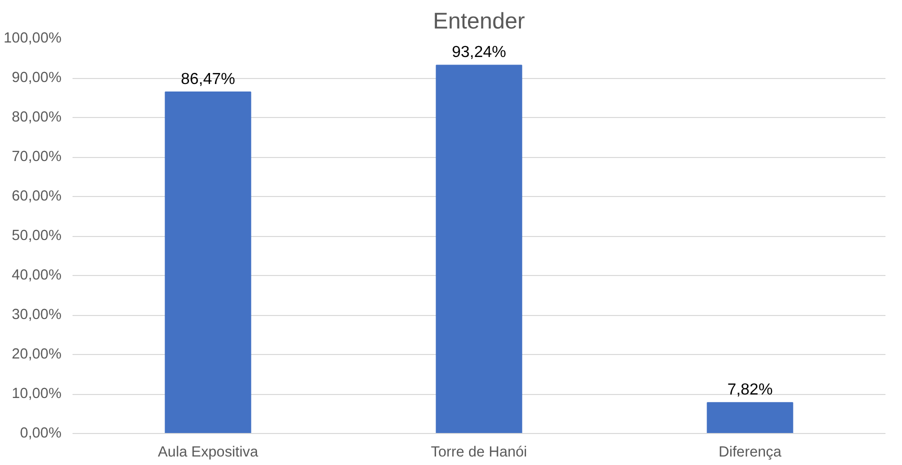  I want to click on x-tick-label: Diferença, so click(750, 452).